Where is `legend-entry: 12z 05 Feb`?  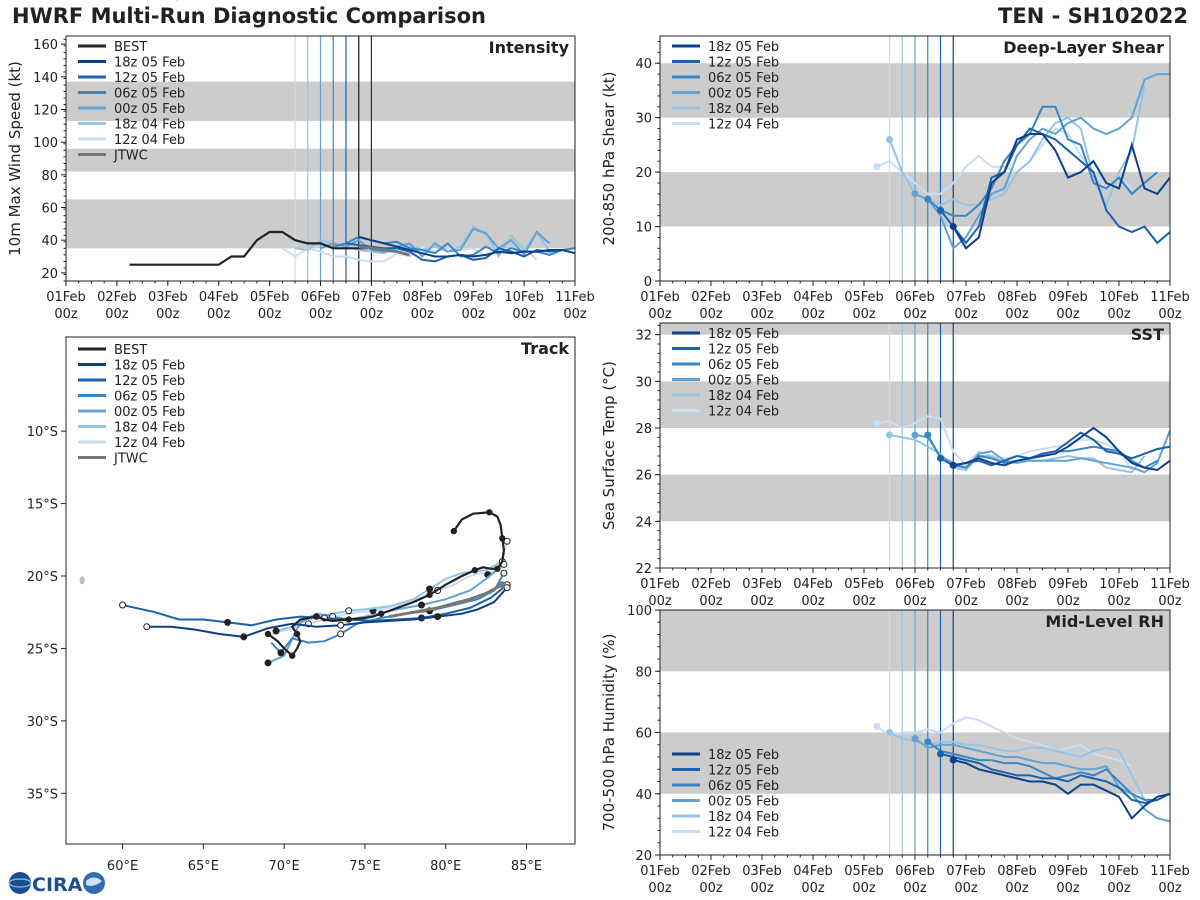
legend-entry: 12z 05 Feb is located at coordinates (149, 381).